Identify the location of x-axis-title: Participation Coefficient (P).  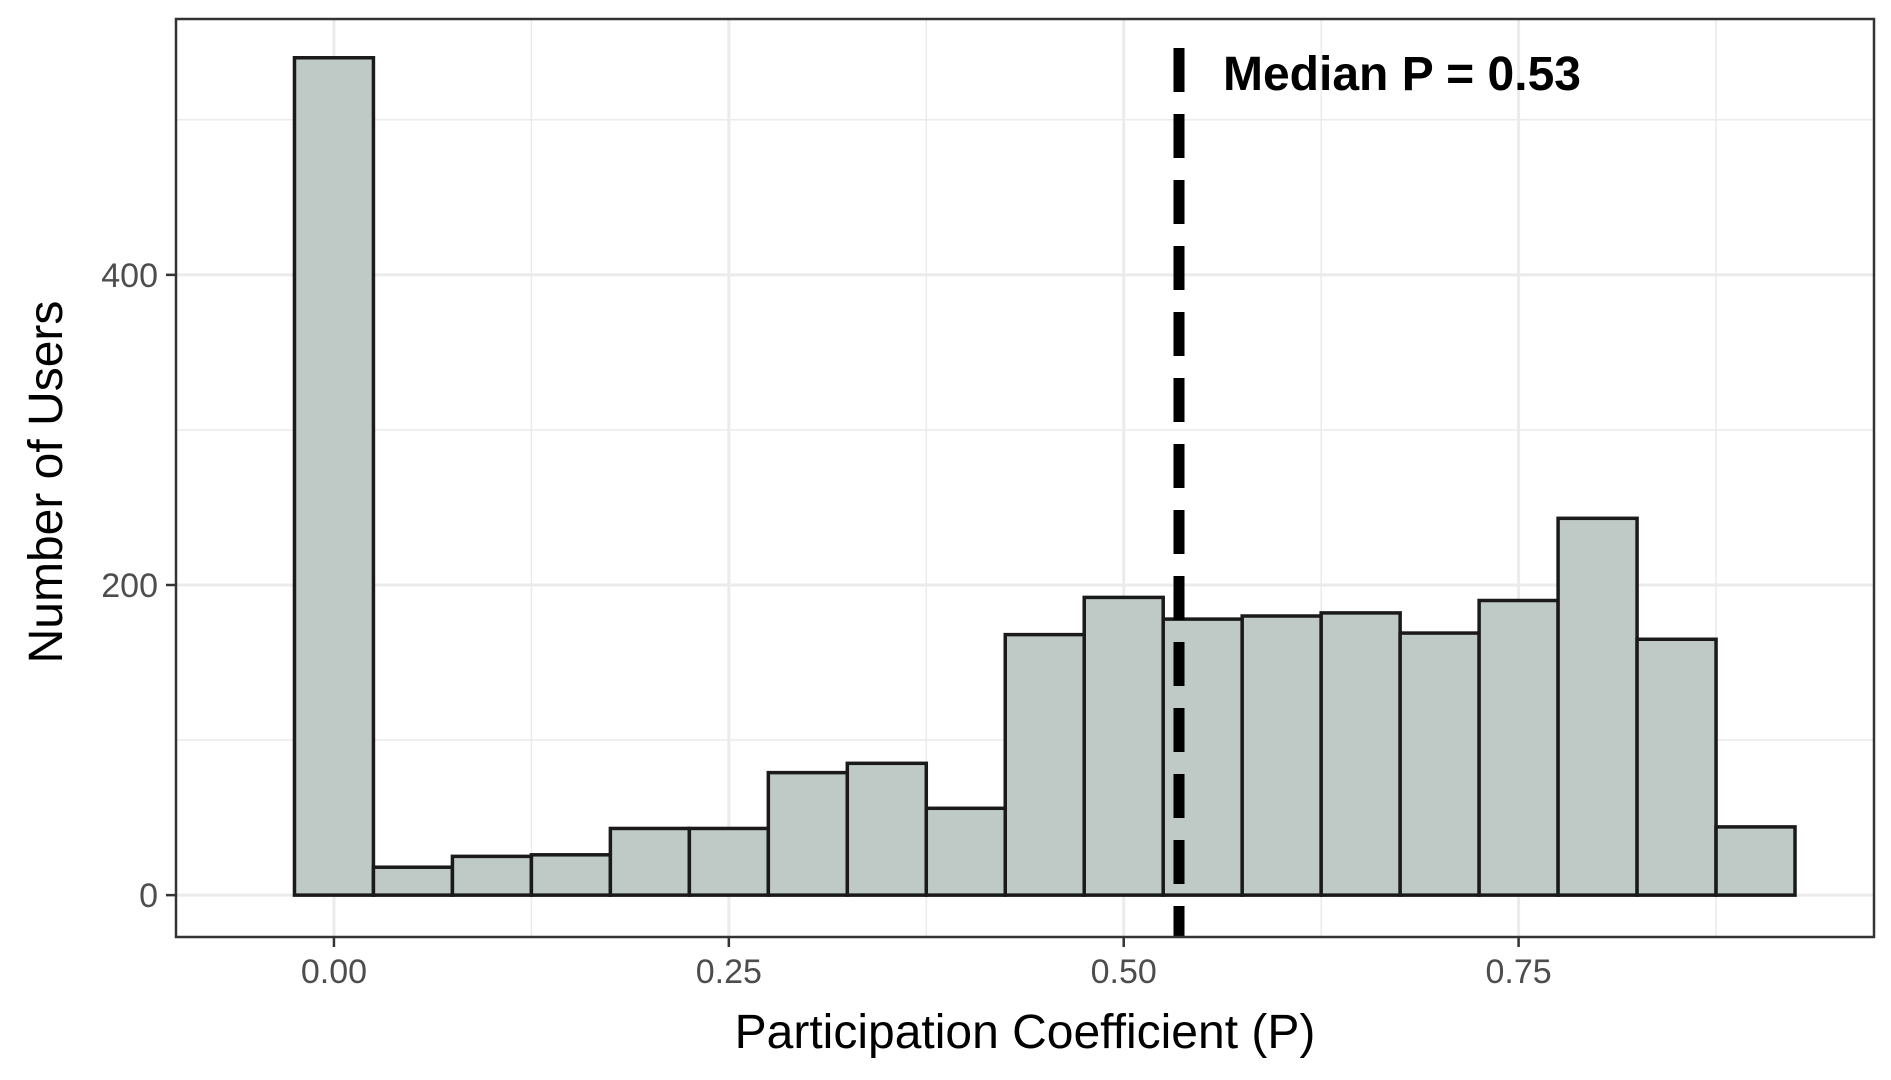
(1025, 1032).